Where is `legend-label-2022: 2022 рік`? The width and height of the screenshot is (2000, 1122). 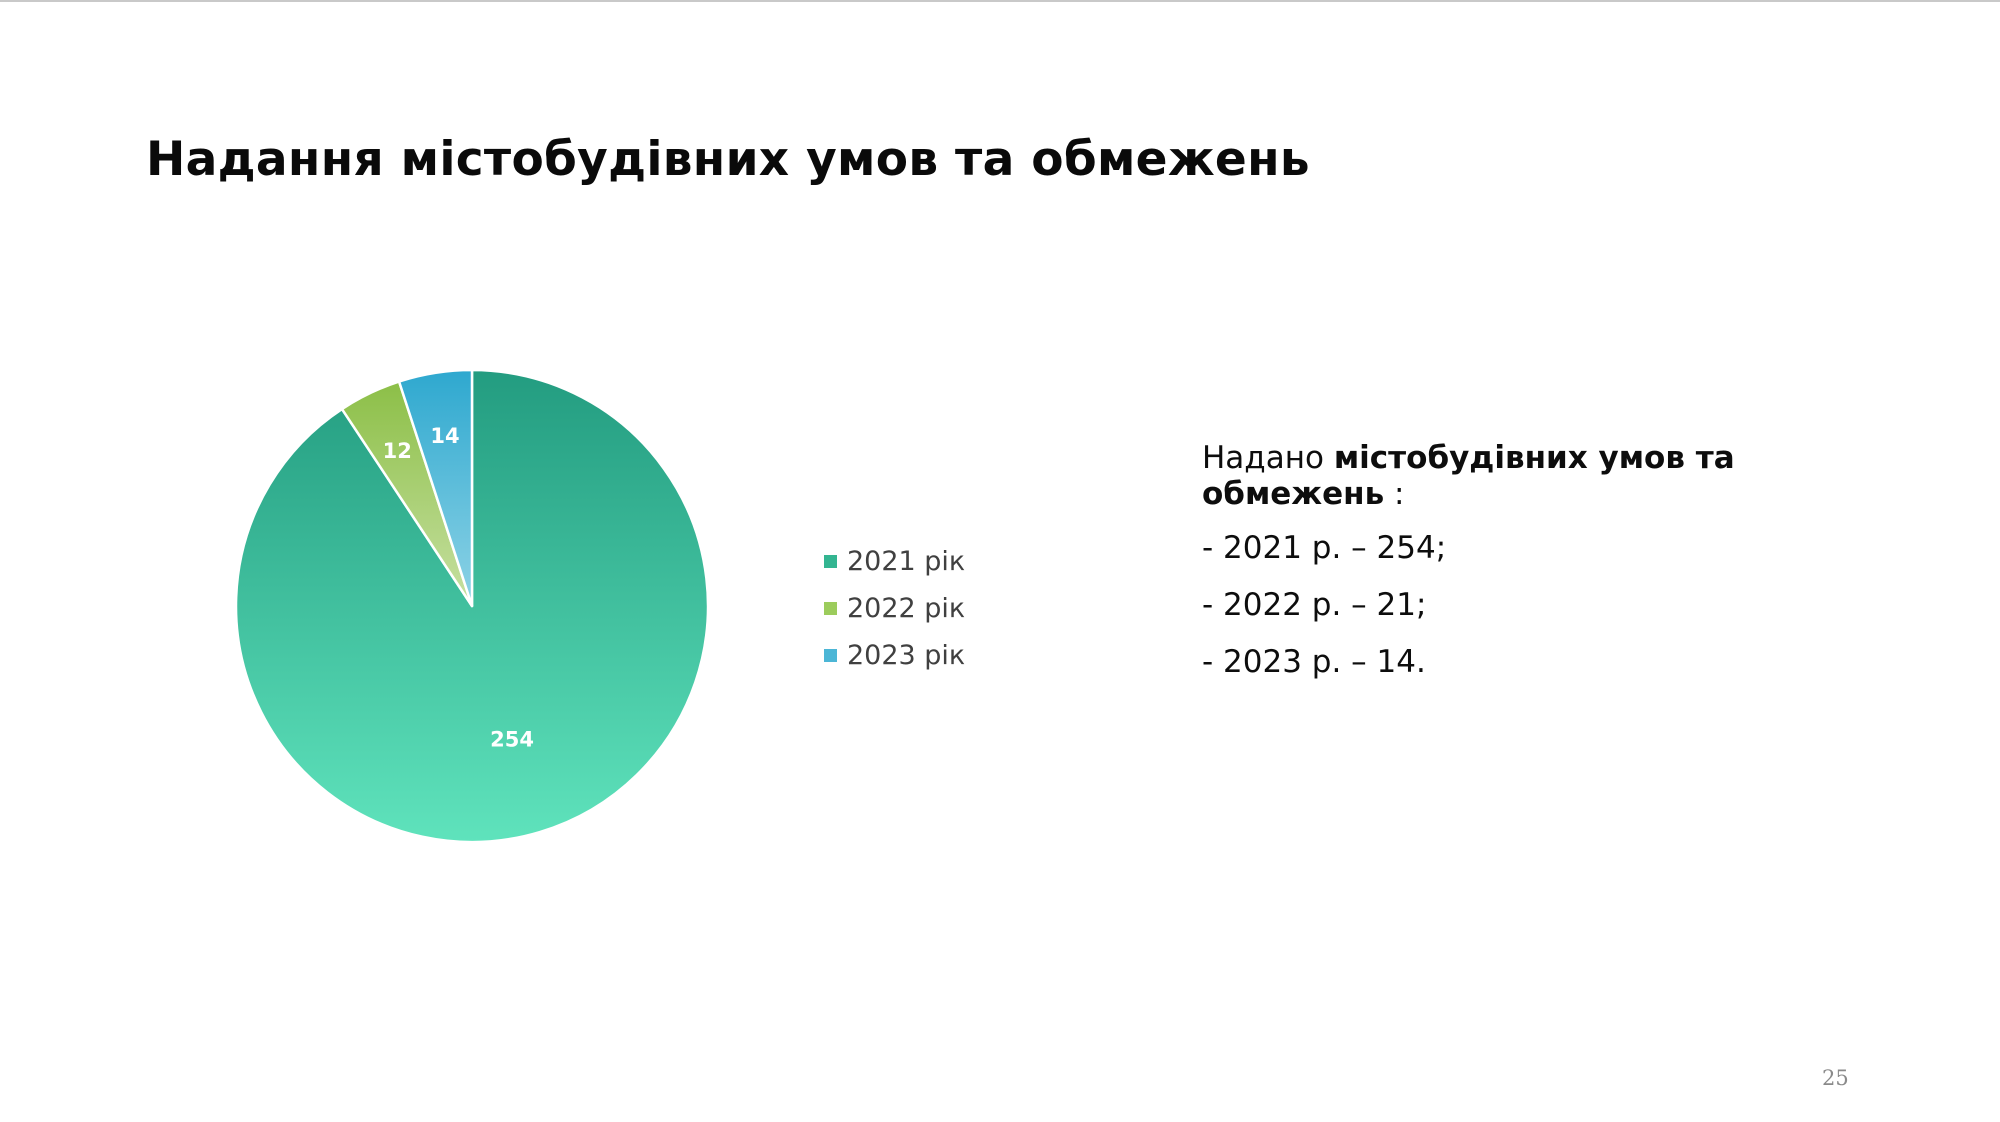 legend-label-2022: 2022 рік is located at coordinates (906, 608).